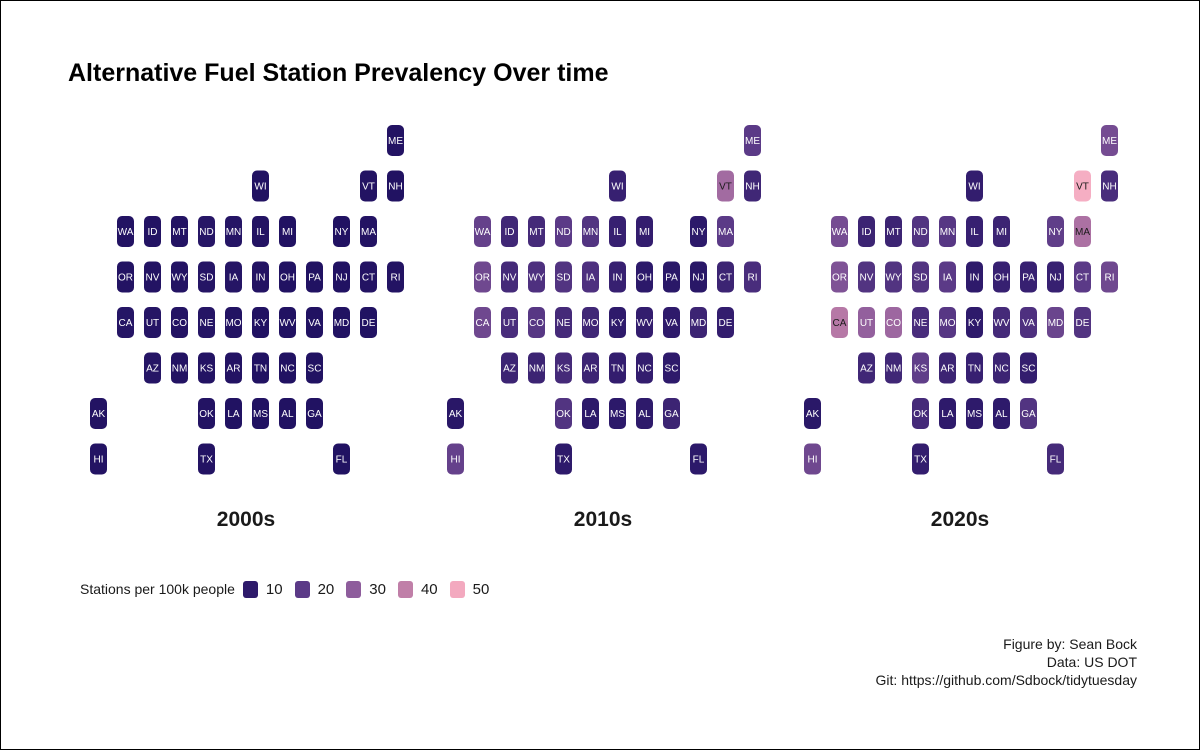  What do you see at coordinates (698, 459) in the screenshot?
I see `state-tile-fl` at bounding box center [698, 459].